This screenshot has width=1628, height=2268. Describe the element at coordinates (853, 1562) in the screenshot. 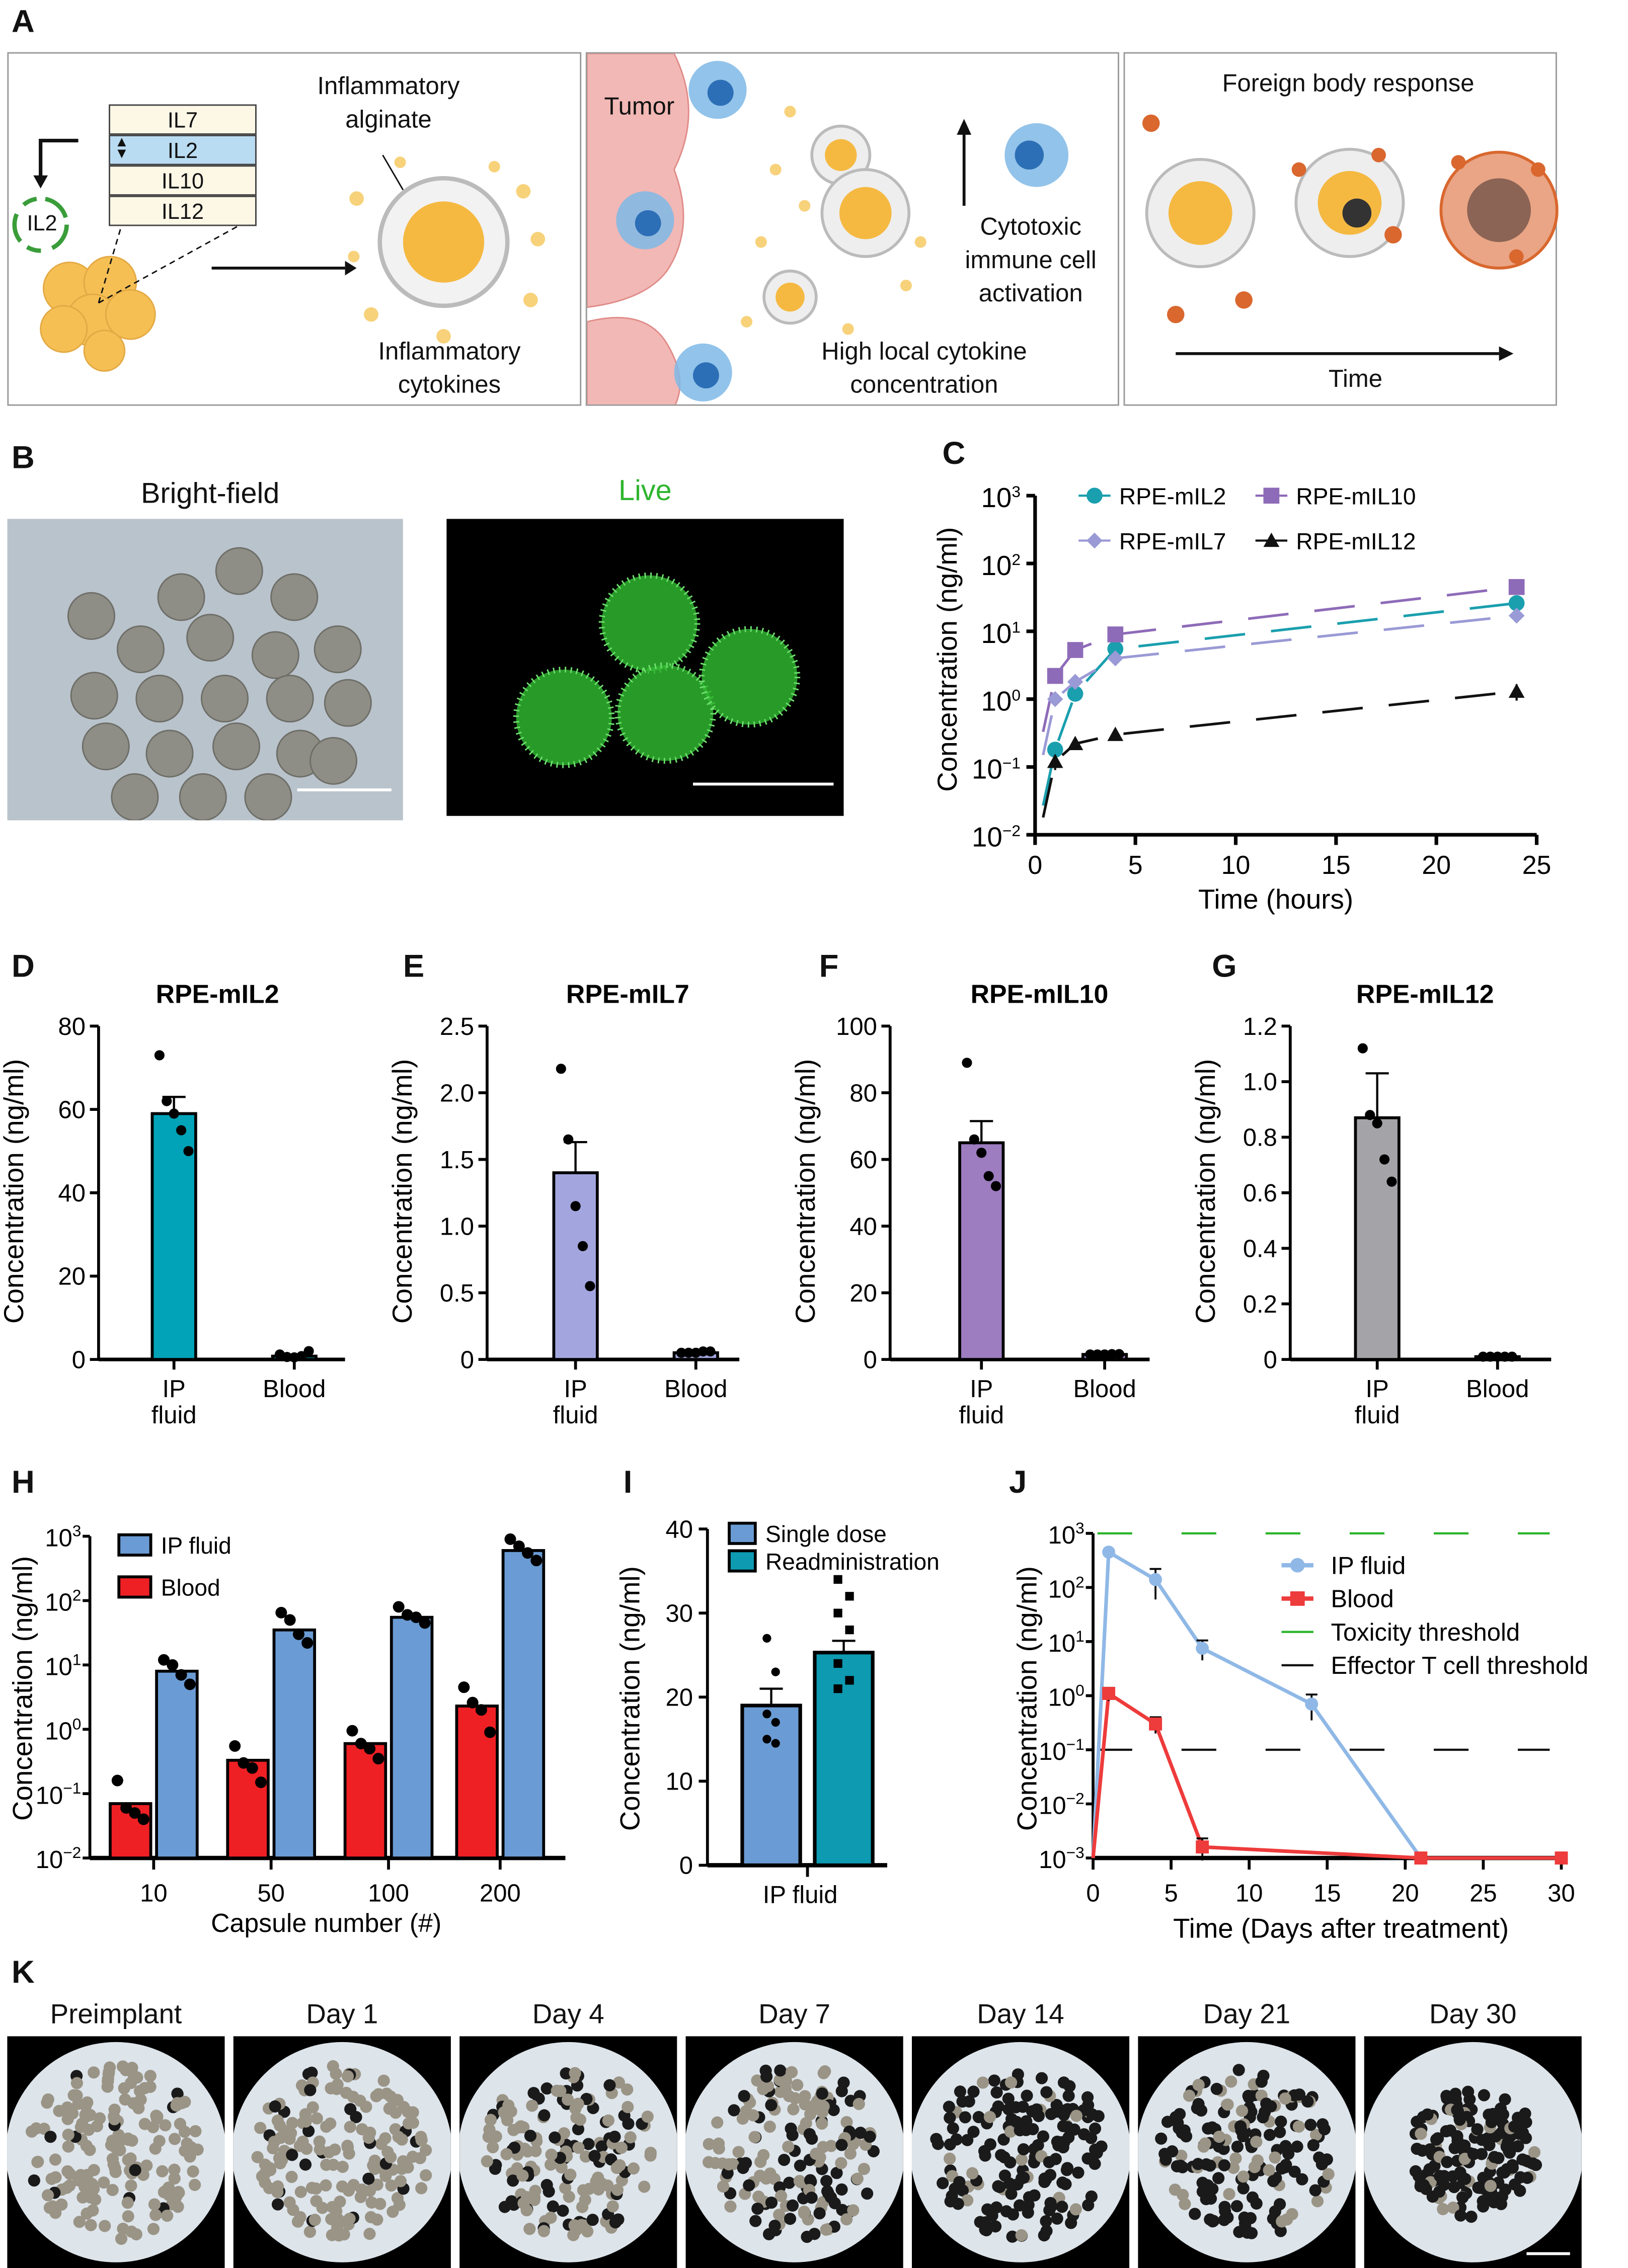

I see `legend-label: Readministration` at that location.